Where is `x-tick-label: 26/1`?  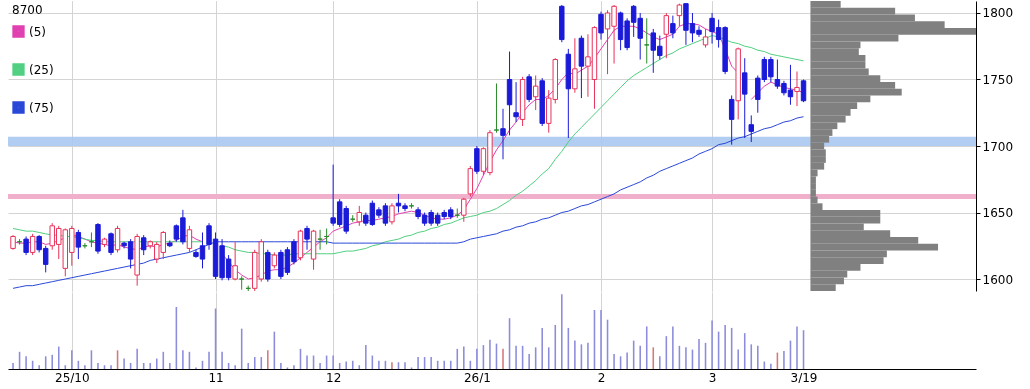 x-tick-label: 26/1 is located at coordinates (477, 377).